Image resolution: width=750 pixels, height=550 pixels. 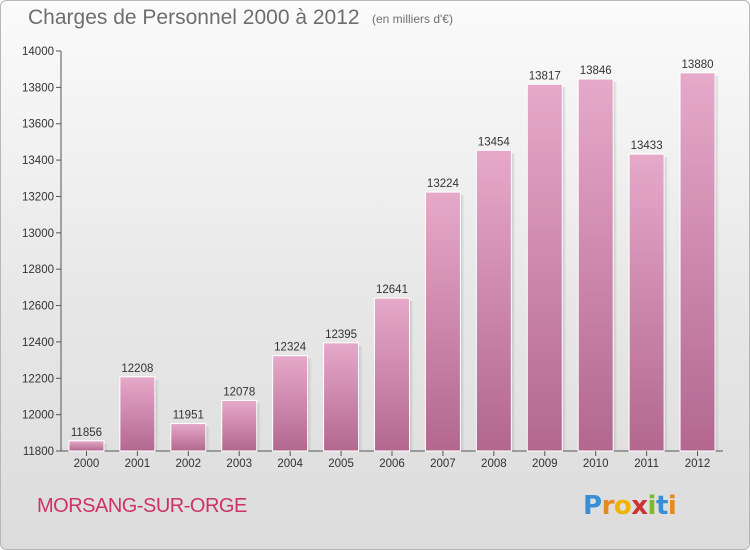 What do you see at coordinates (596, 71) in the screenshot?
I see `data-label: 13846` at bounding box center [596, 71].